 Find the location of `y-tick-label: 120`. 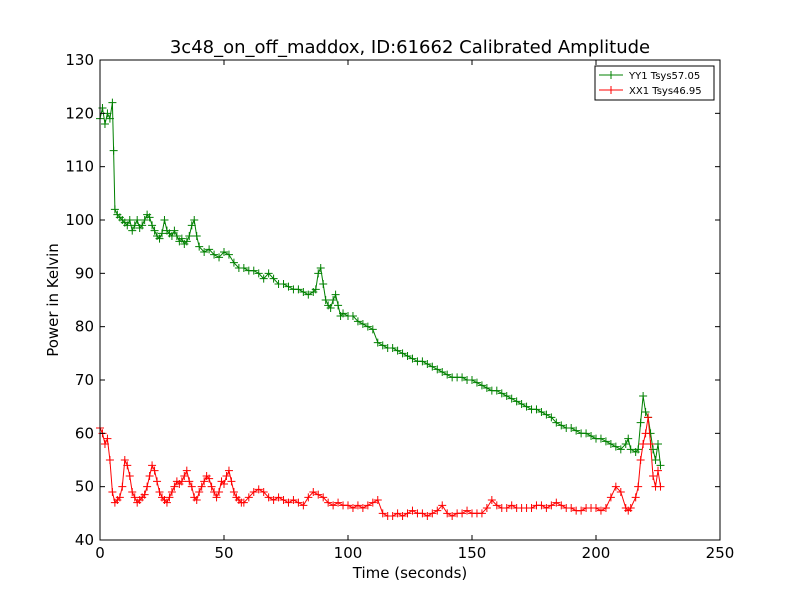

y-tick-label: 120 is located at coordinates (79, 113).